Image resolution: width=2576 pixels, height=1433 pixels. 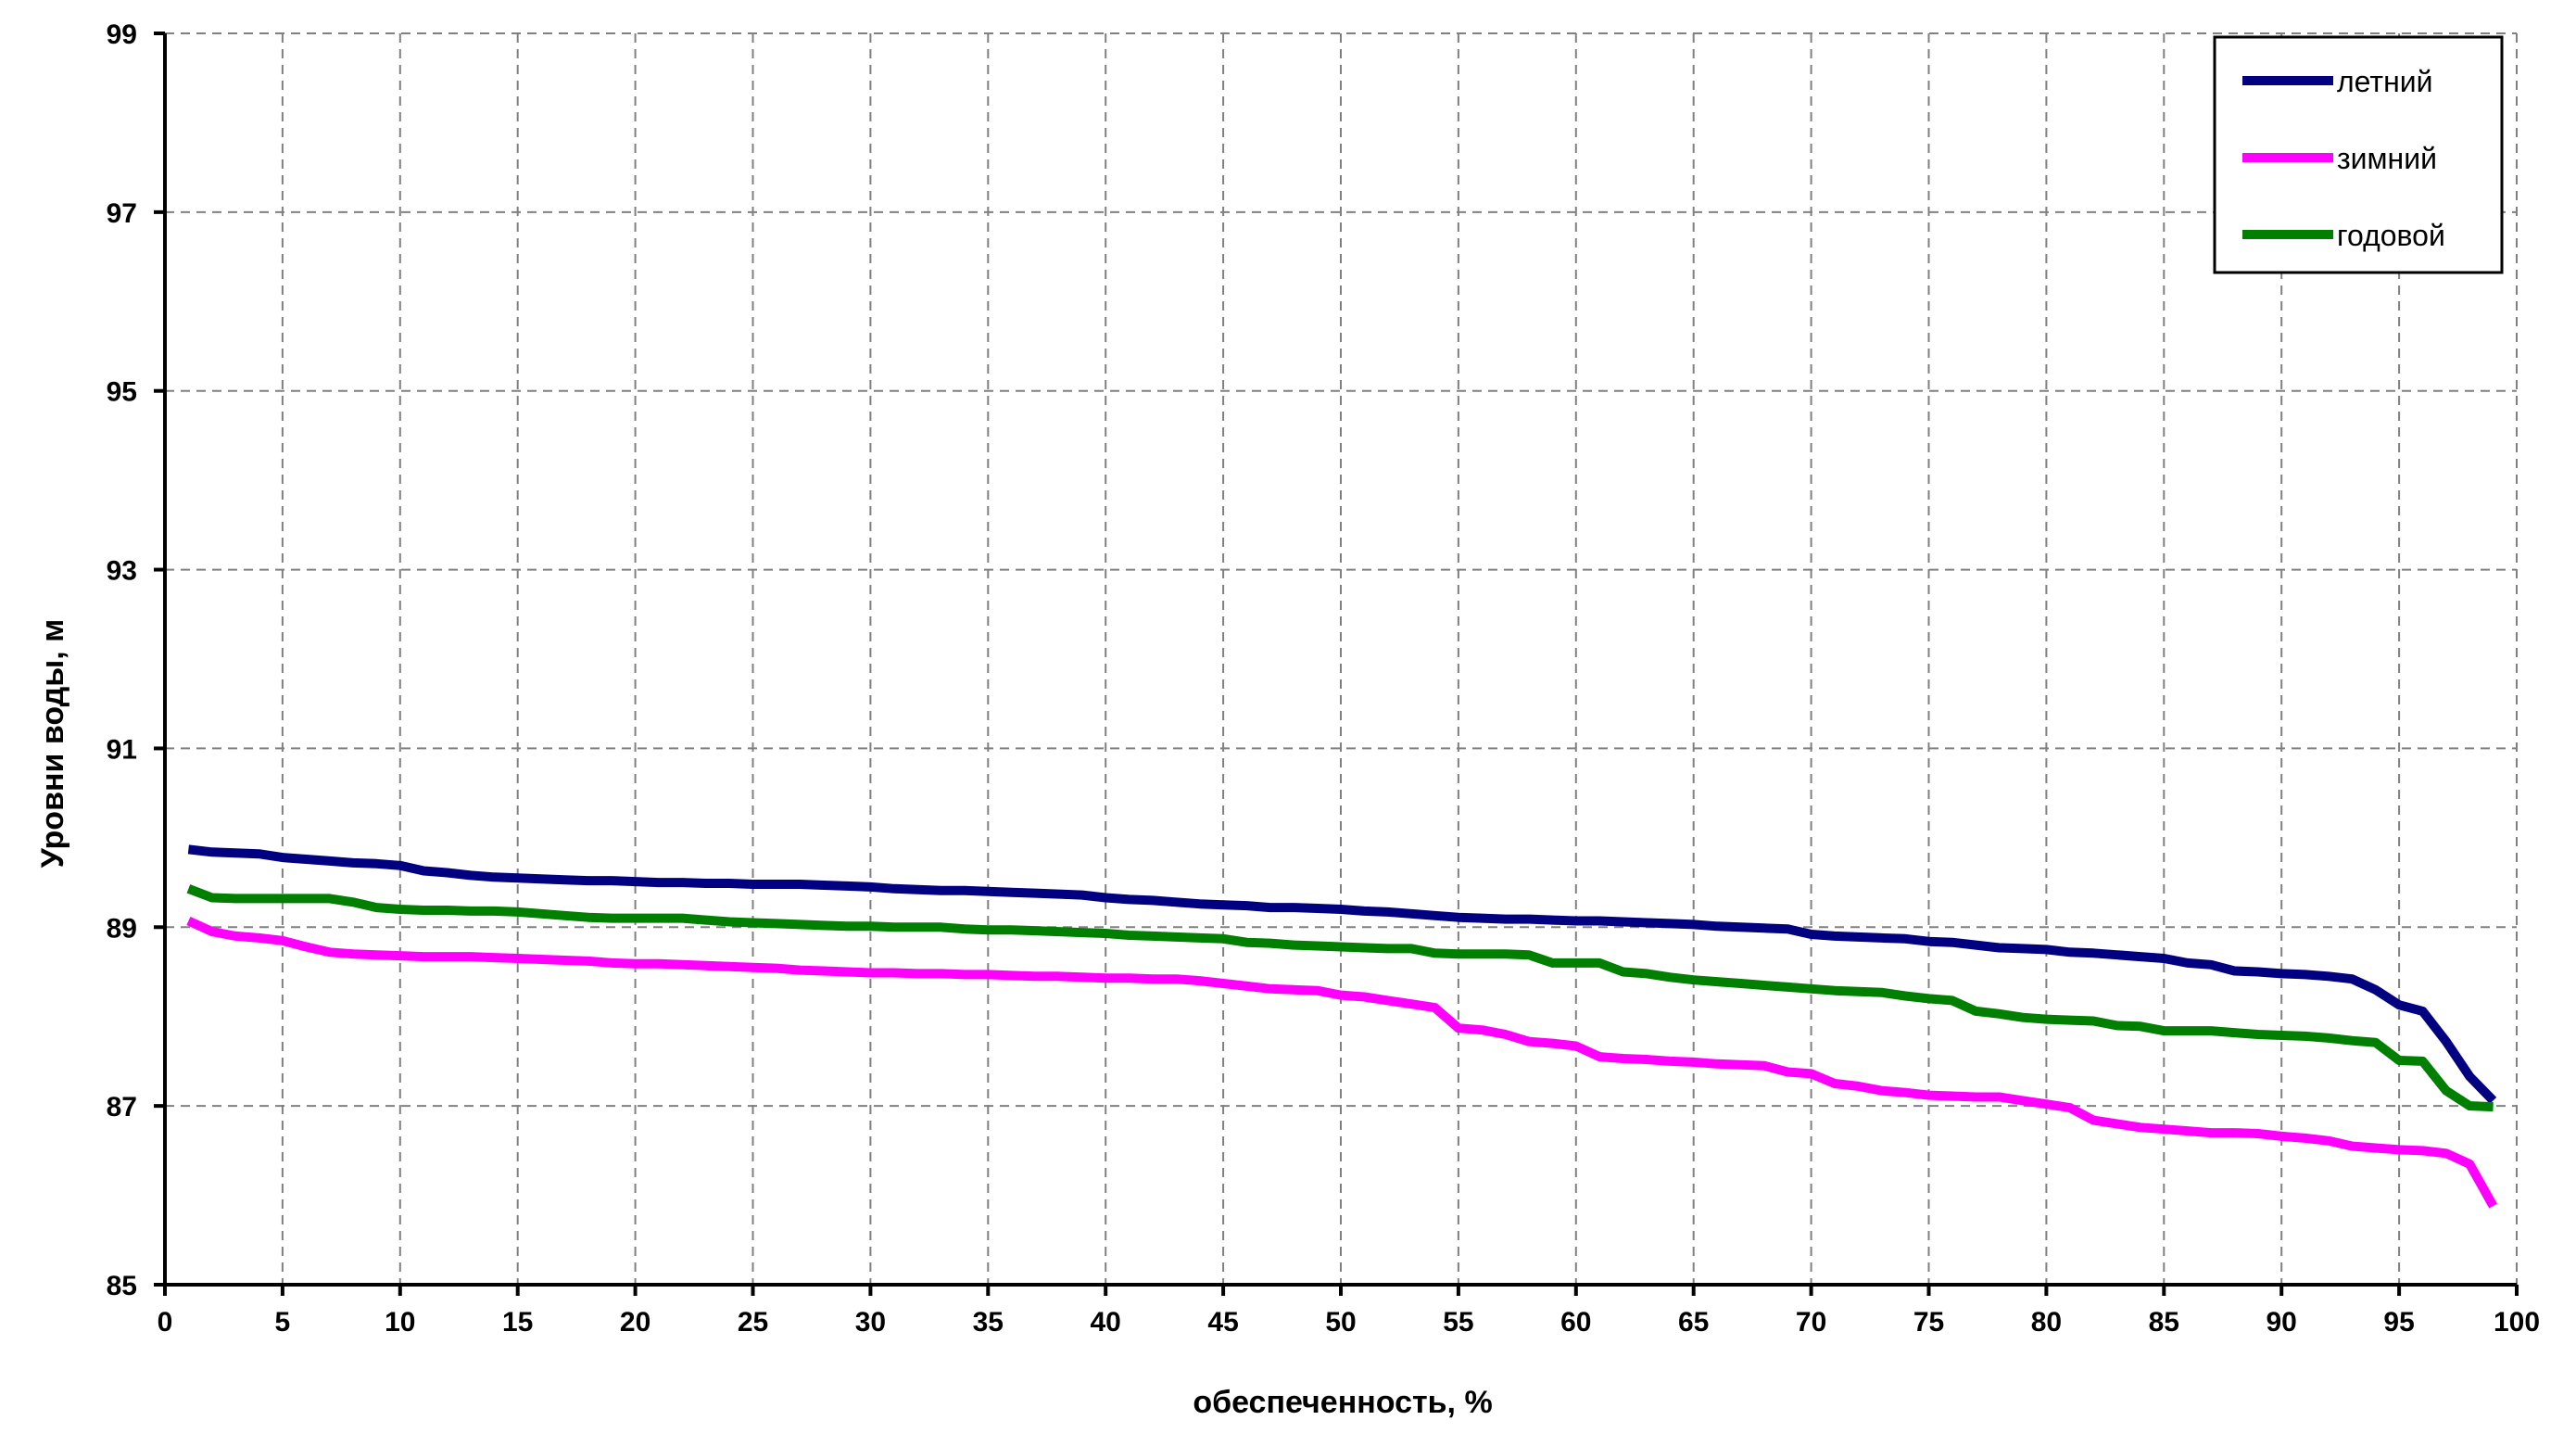 I want to click on legend: летний зимний годовой, so click(x=2358, y=155).